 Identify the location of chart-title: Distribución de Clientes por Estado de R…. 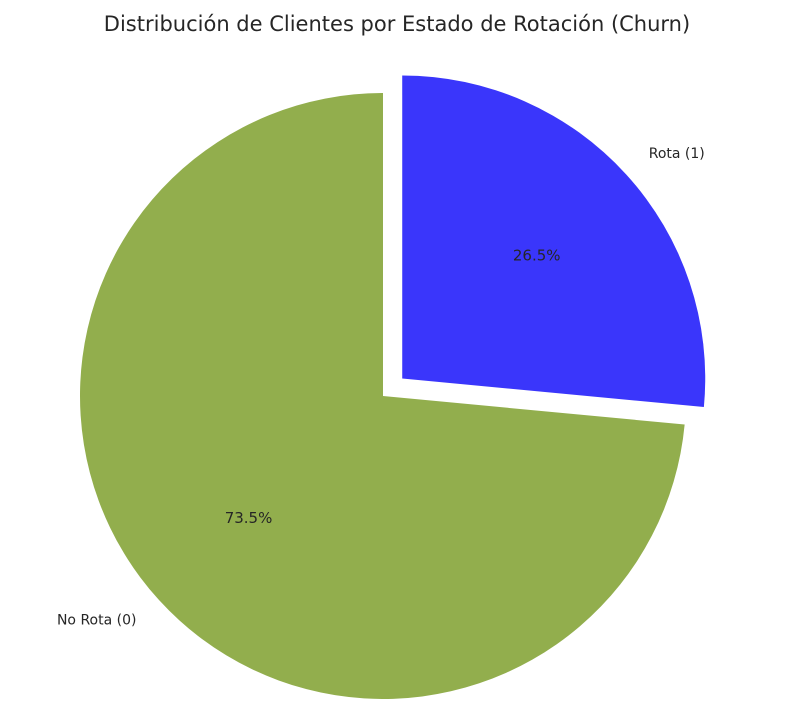
(397, 24).